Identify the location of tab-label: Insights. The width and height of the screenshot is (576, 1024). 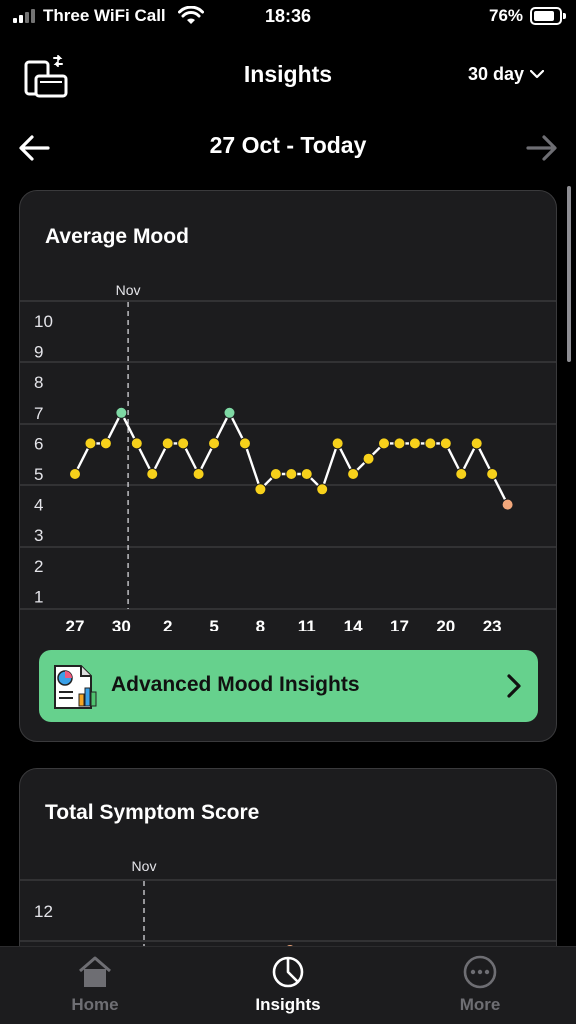
(288, 1004).